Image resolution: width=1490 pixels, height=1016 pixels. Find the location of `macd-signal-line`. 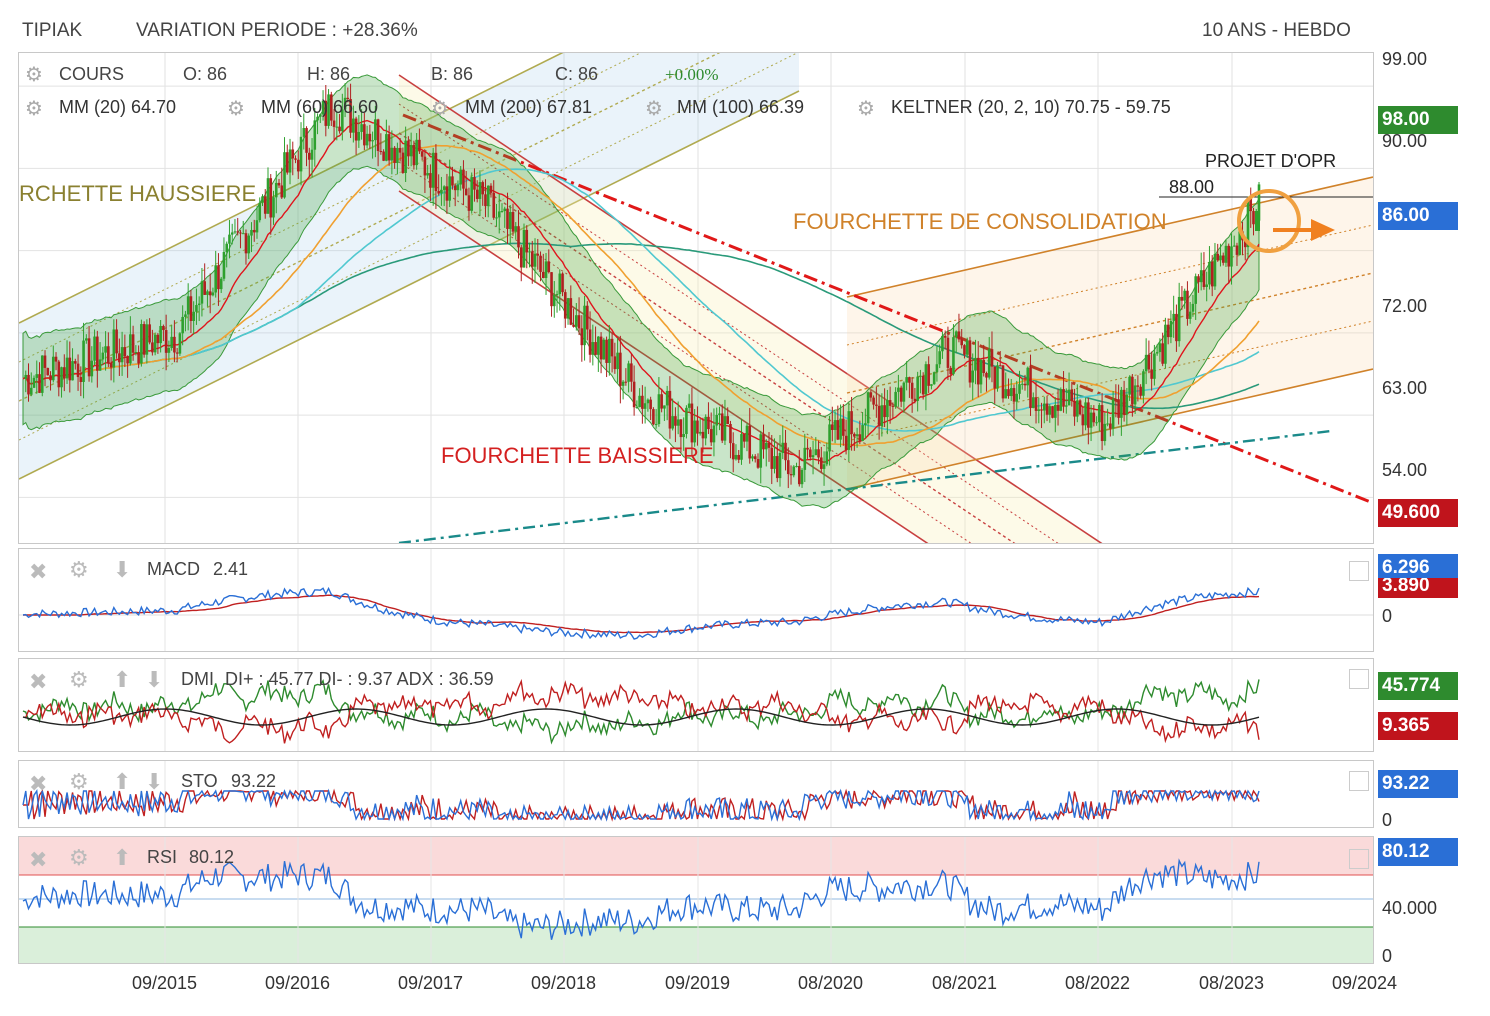

macd-signal-line is located at coordinates (641, 614).